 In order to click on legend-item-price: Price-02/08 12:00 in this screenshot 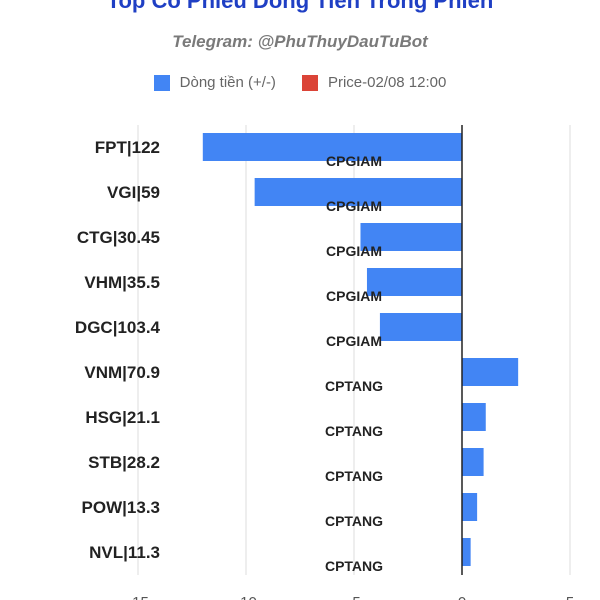, I will do `click(374, 82)`.